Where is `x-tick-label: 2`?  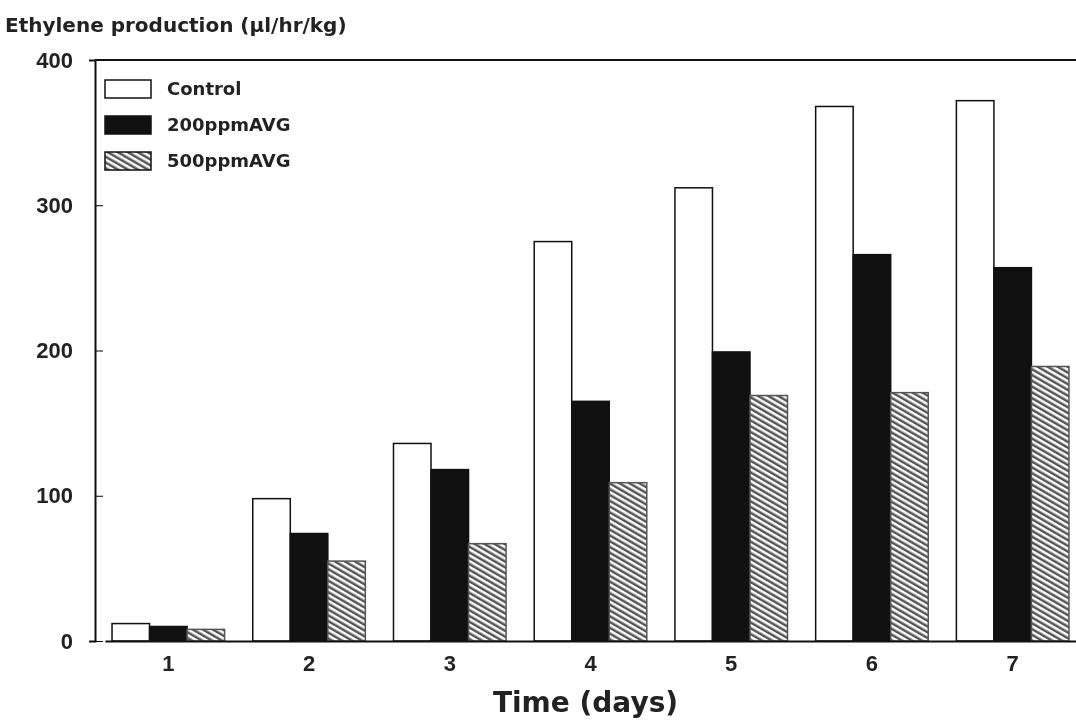 x-tick-label: 2 is located at coordinates (309, 663).